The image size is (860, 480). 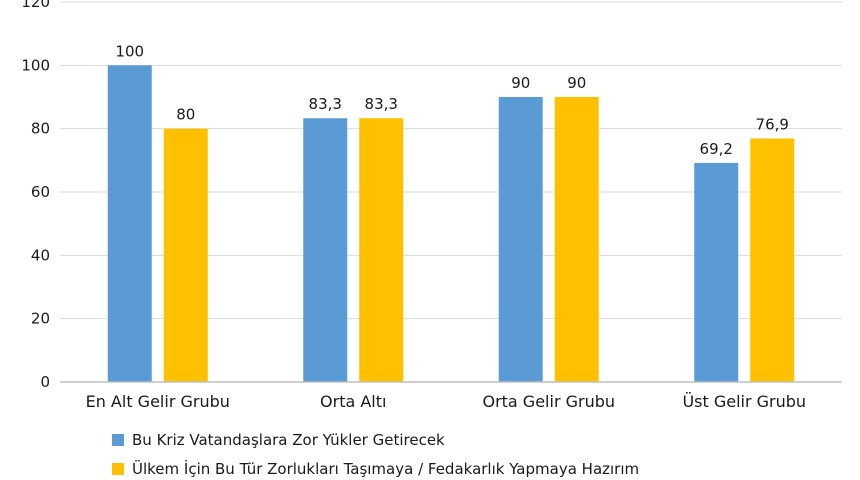 I want to click on y-tick-label: 100, so click(x=35, y=65).